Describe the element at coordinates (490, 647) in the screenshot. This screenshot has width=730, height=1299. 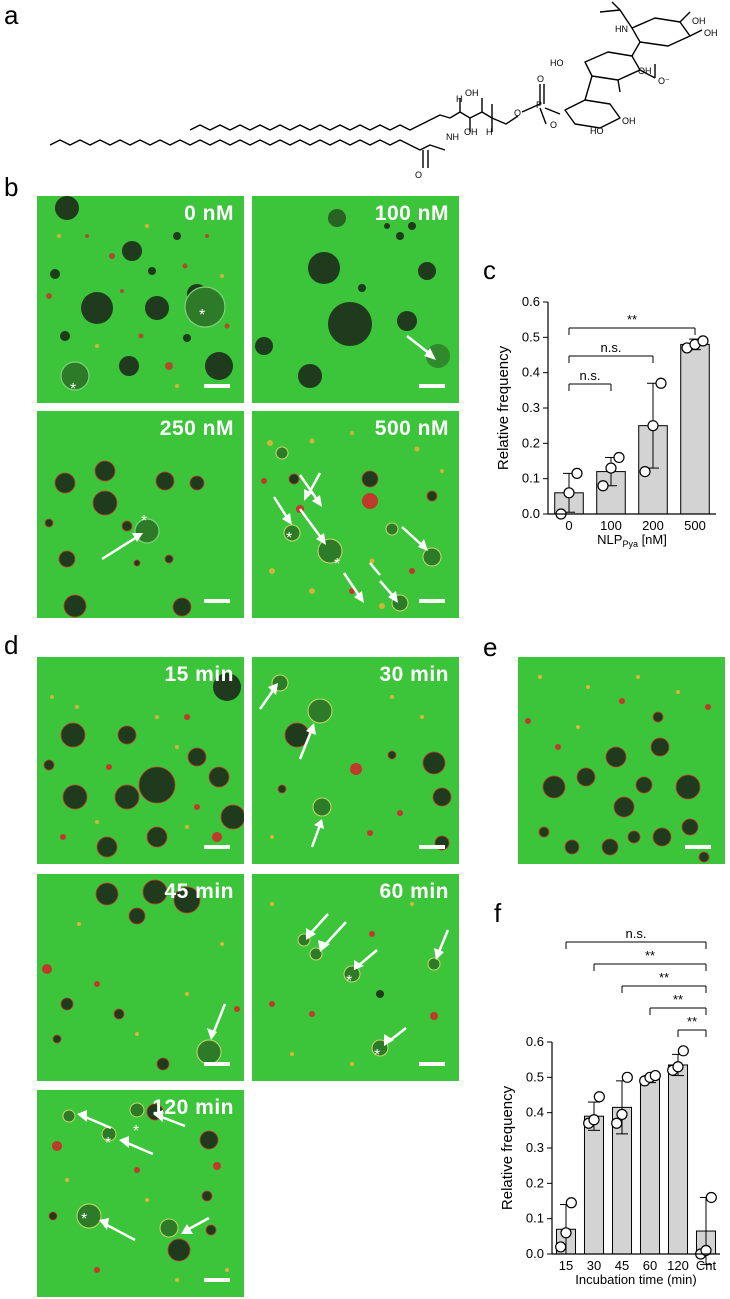
I see `panel-letter-e: e` at that location.